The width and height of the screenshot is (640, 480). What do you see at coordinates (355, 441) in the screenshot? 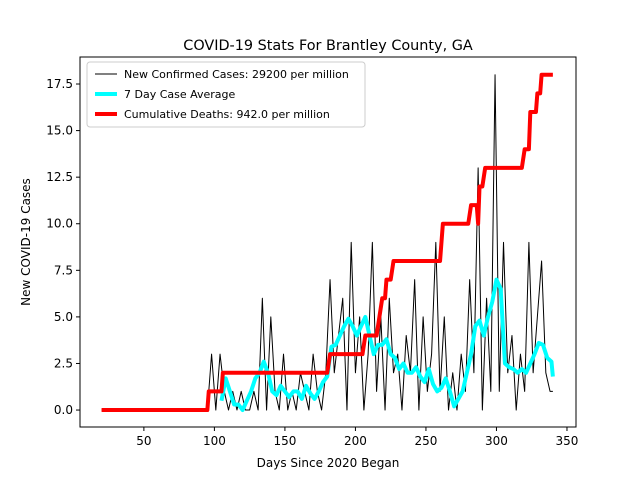
I see `x-tick-label: 200` at bounding box center [355, 441].